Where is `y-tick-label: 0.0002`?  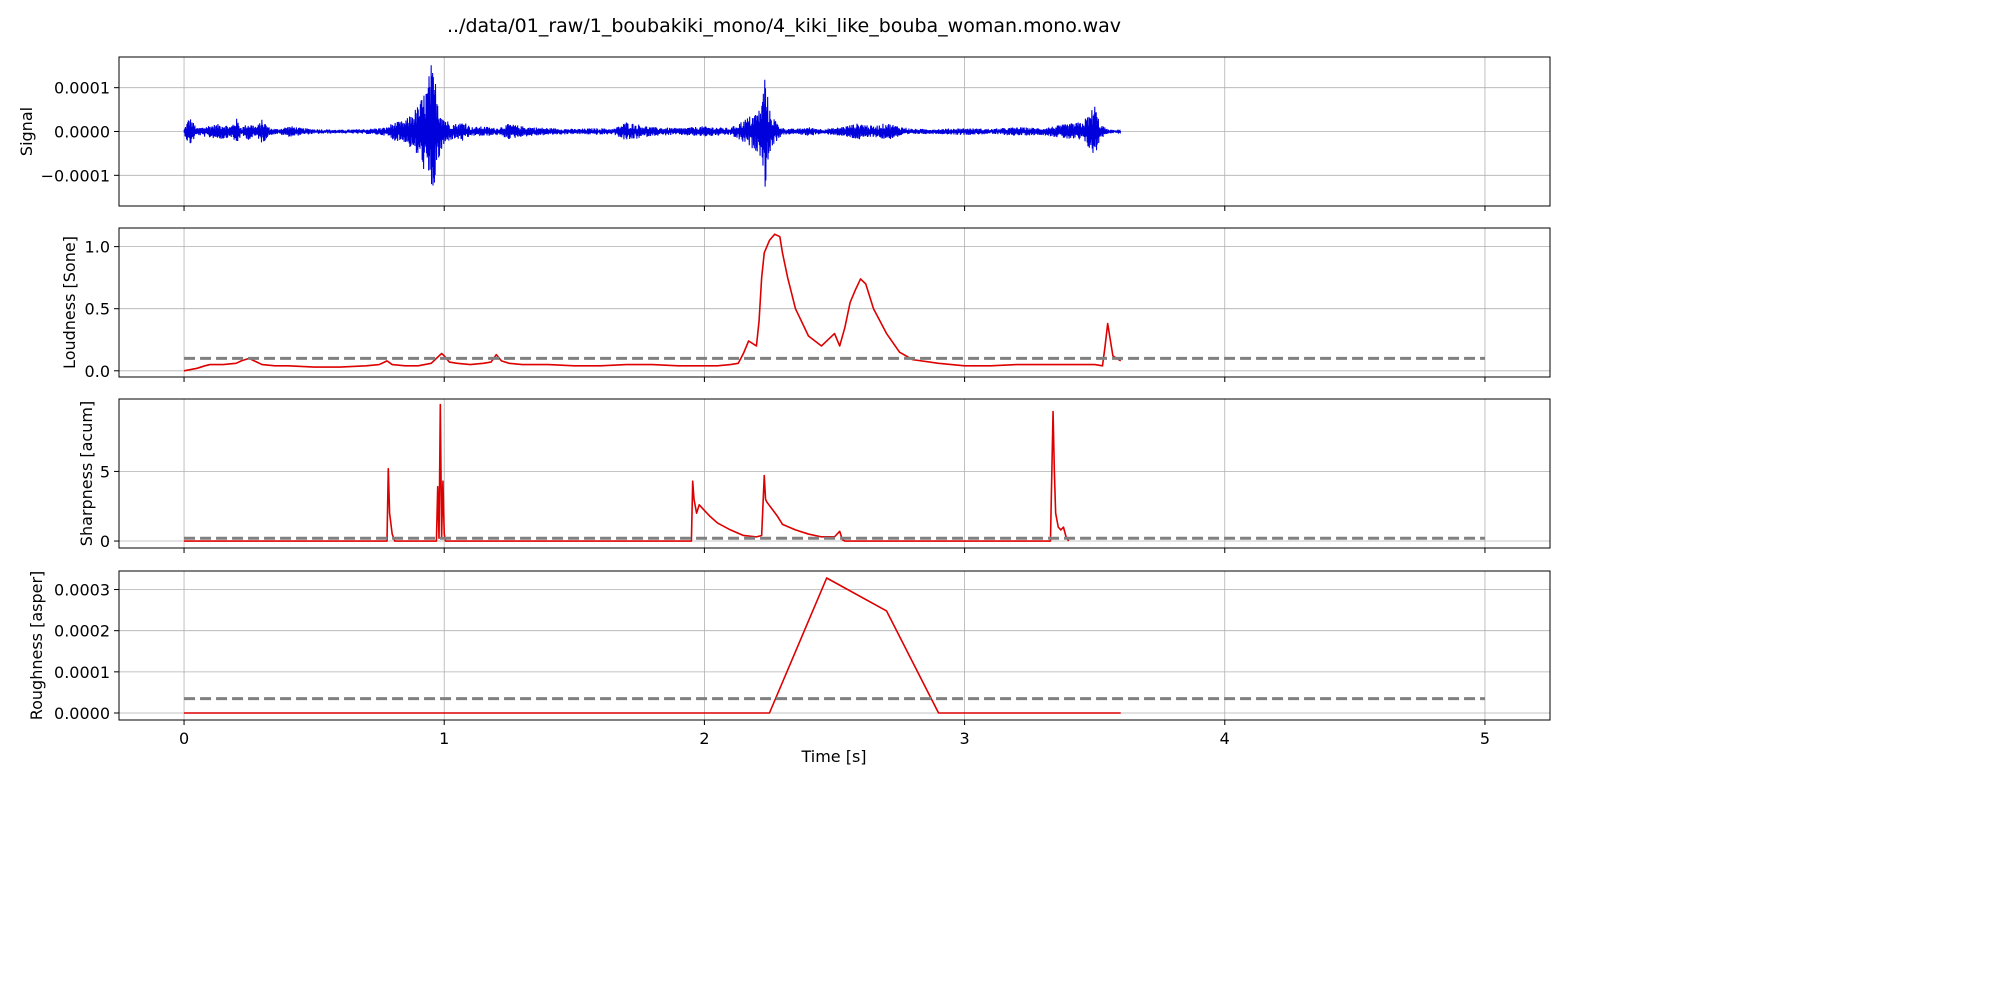 y-tick-label: 0.0002 is located at coordinates (82, 631).